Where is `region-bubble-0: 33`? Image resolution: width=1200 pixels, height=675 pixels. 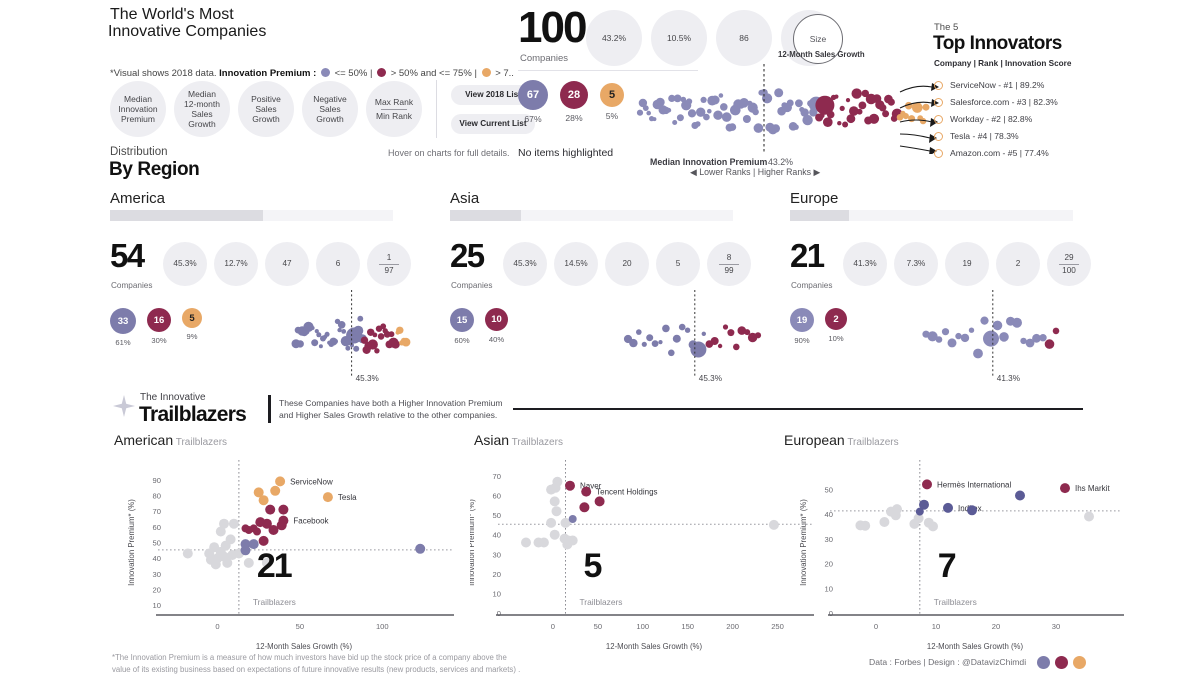 region-bubble-0: 33 is located at coordinates (123, 321).